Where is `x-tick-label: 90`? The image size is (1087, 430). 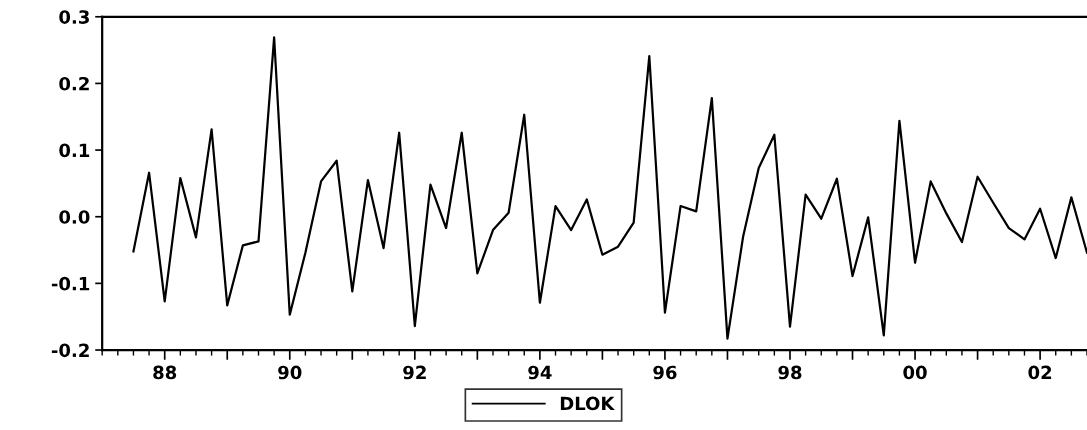 x-tick-label: 90 is located at coordinates (290, 372).